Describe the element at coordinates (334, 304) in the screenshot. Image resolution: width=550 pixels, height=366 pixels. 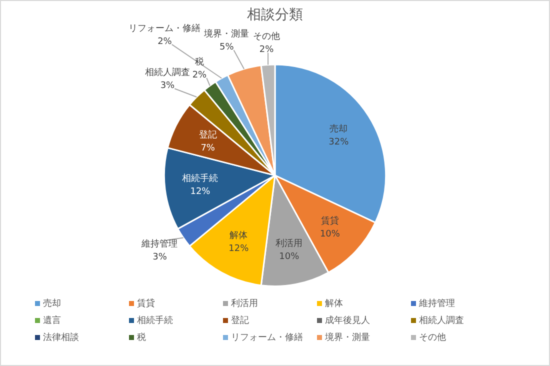
I see `legend-label: 解体` at that location.